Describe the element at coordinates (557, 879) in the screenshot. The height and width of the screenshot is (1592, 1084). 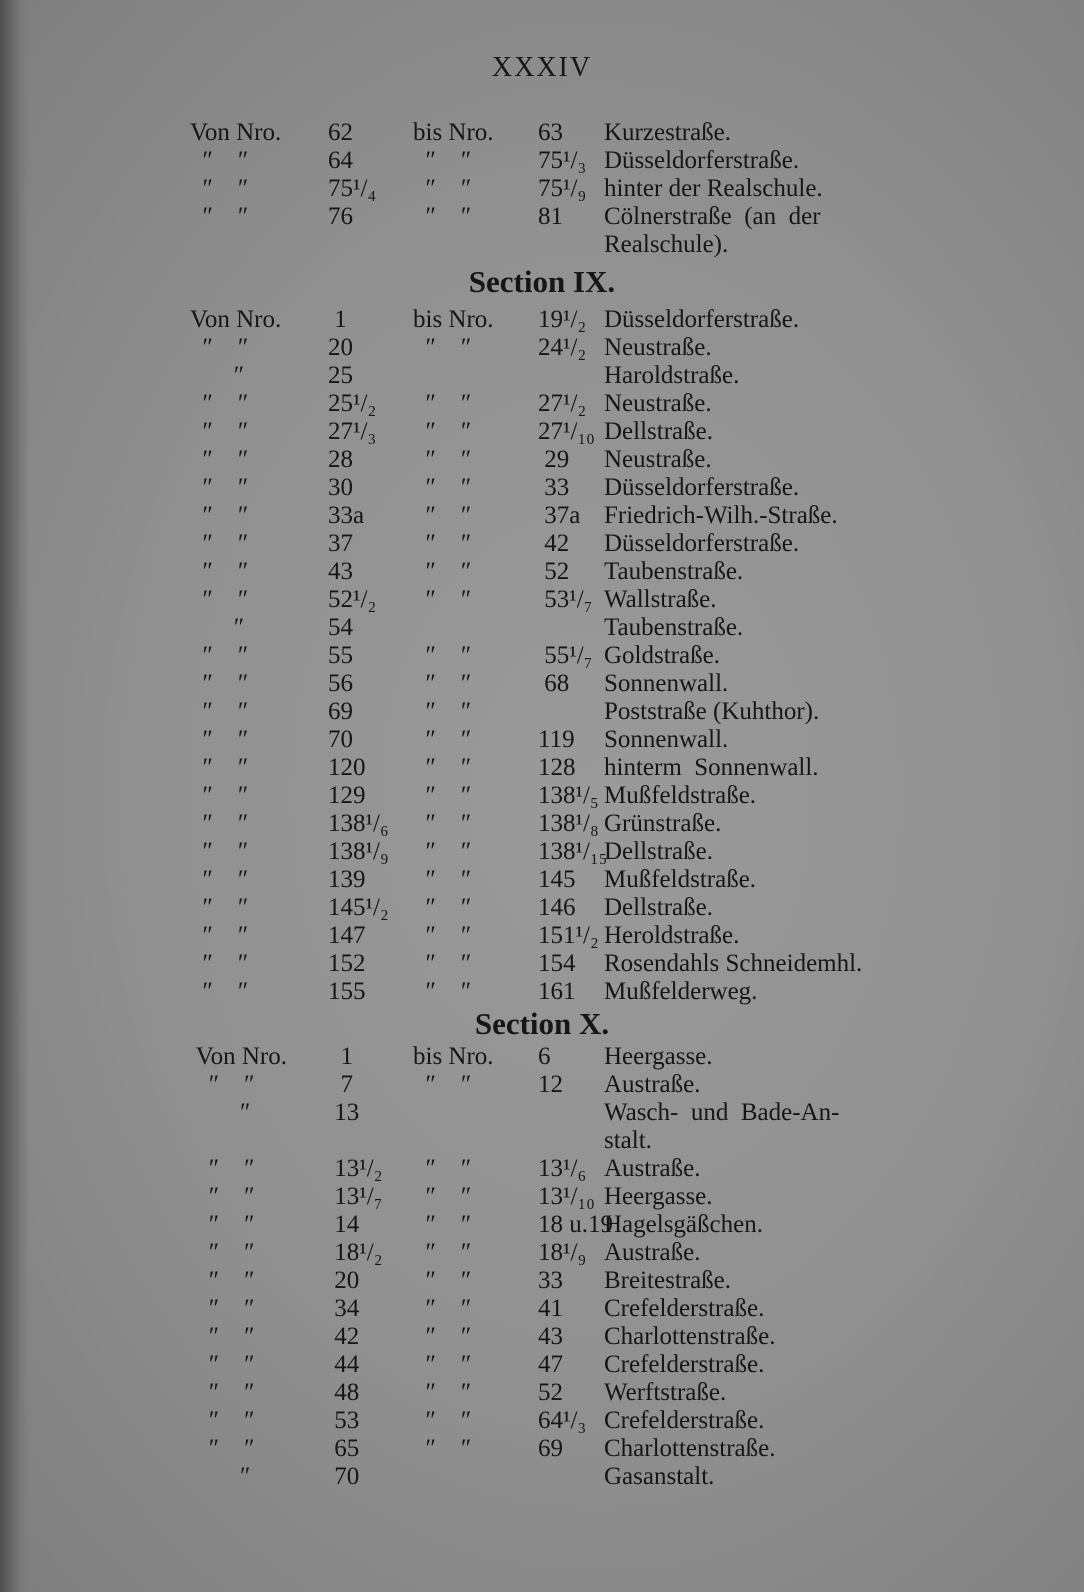
I see `to-number: 145` at that location.